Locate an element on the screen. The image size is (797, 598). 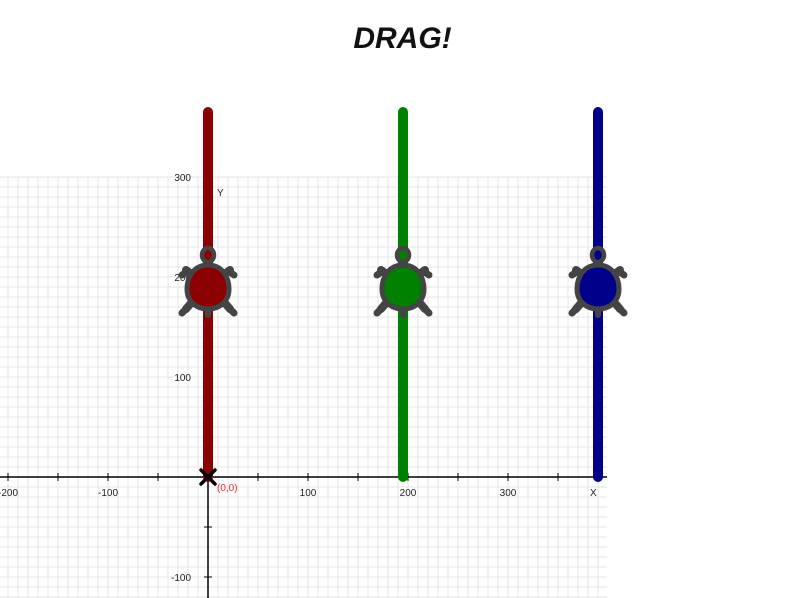
y-tick-label: 200 is located at coordinates (182, 278).